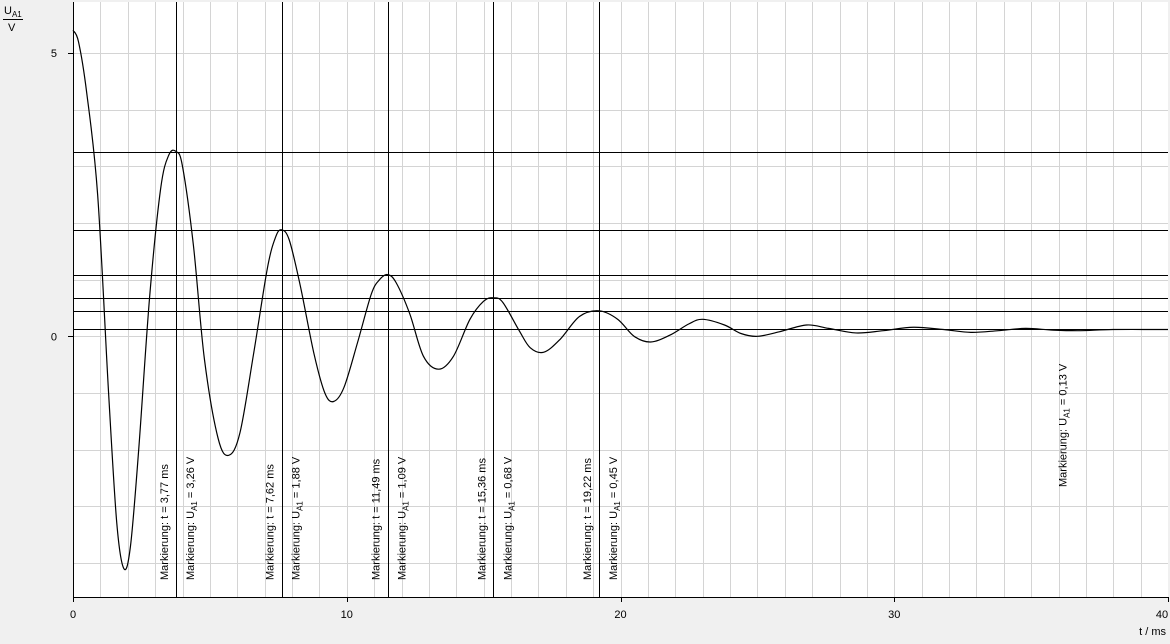 The width and height of the screenshot is (1170, 644). What do you see at coordinates (482, 519) in the screenshot?
I see `marker-time-label: Markierung: t = 15,36 ms` at bounding box center [482, 519].